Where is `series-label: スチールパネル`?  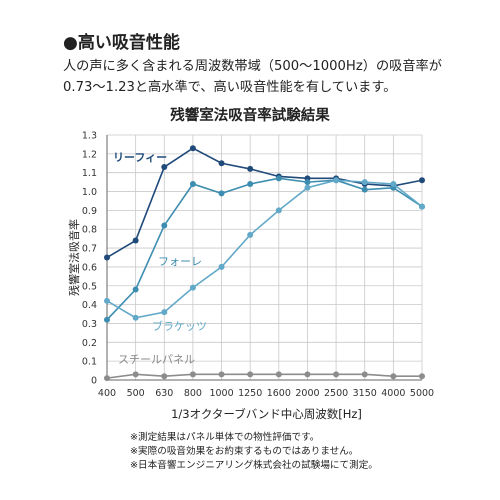 series-label: スチールパネル is located at coordinates (156, 359).